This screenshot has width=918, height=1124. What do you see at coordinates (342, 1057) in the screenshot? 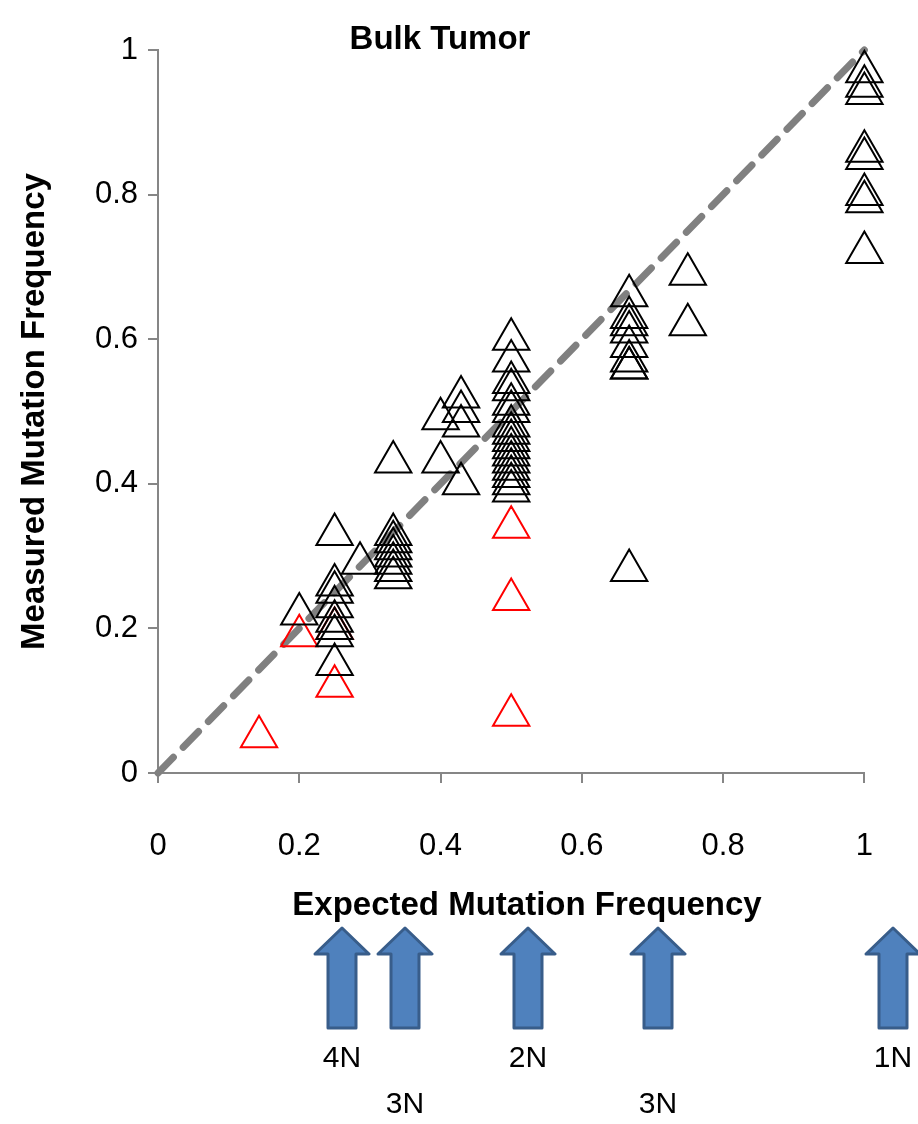
I see `text: 4N` at bounding box center [342, 1057].